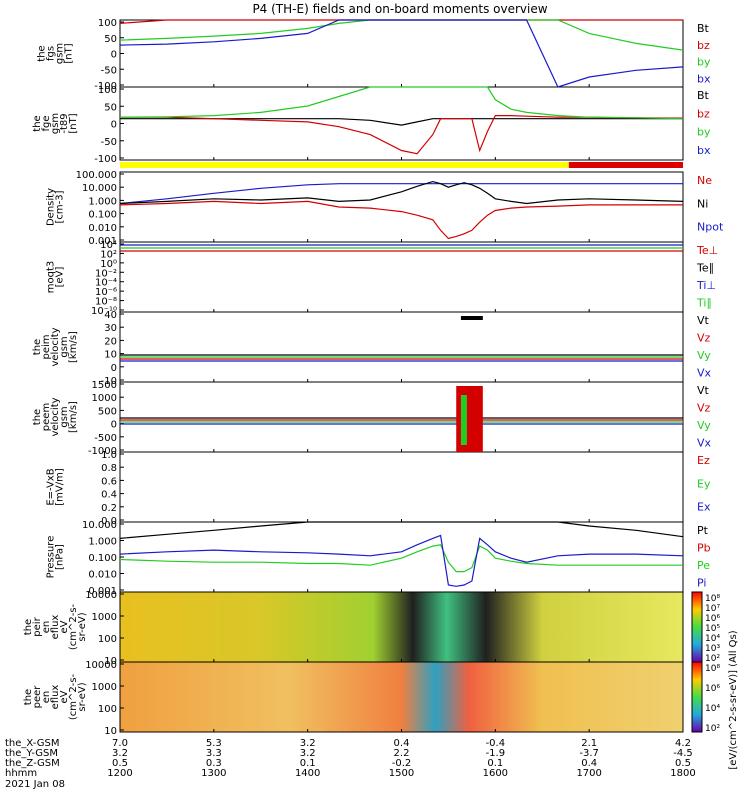  I want to click on fge-series-fge_bz, so click(402, 134).